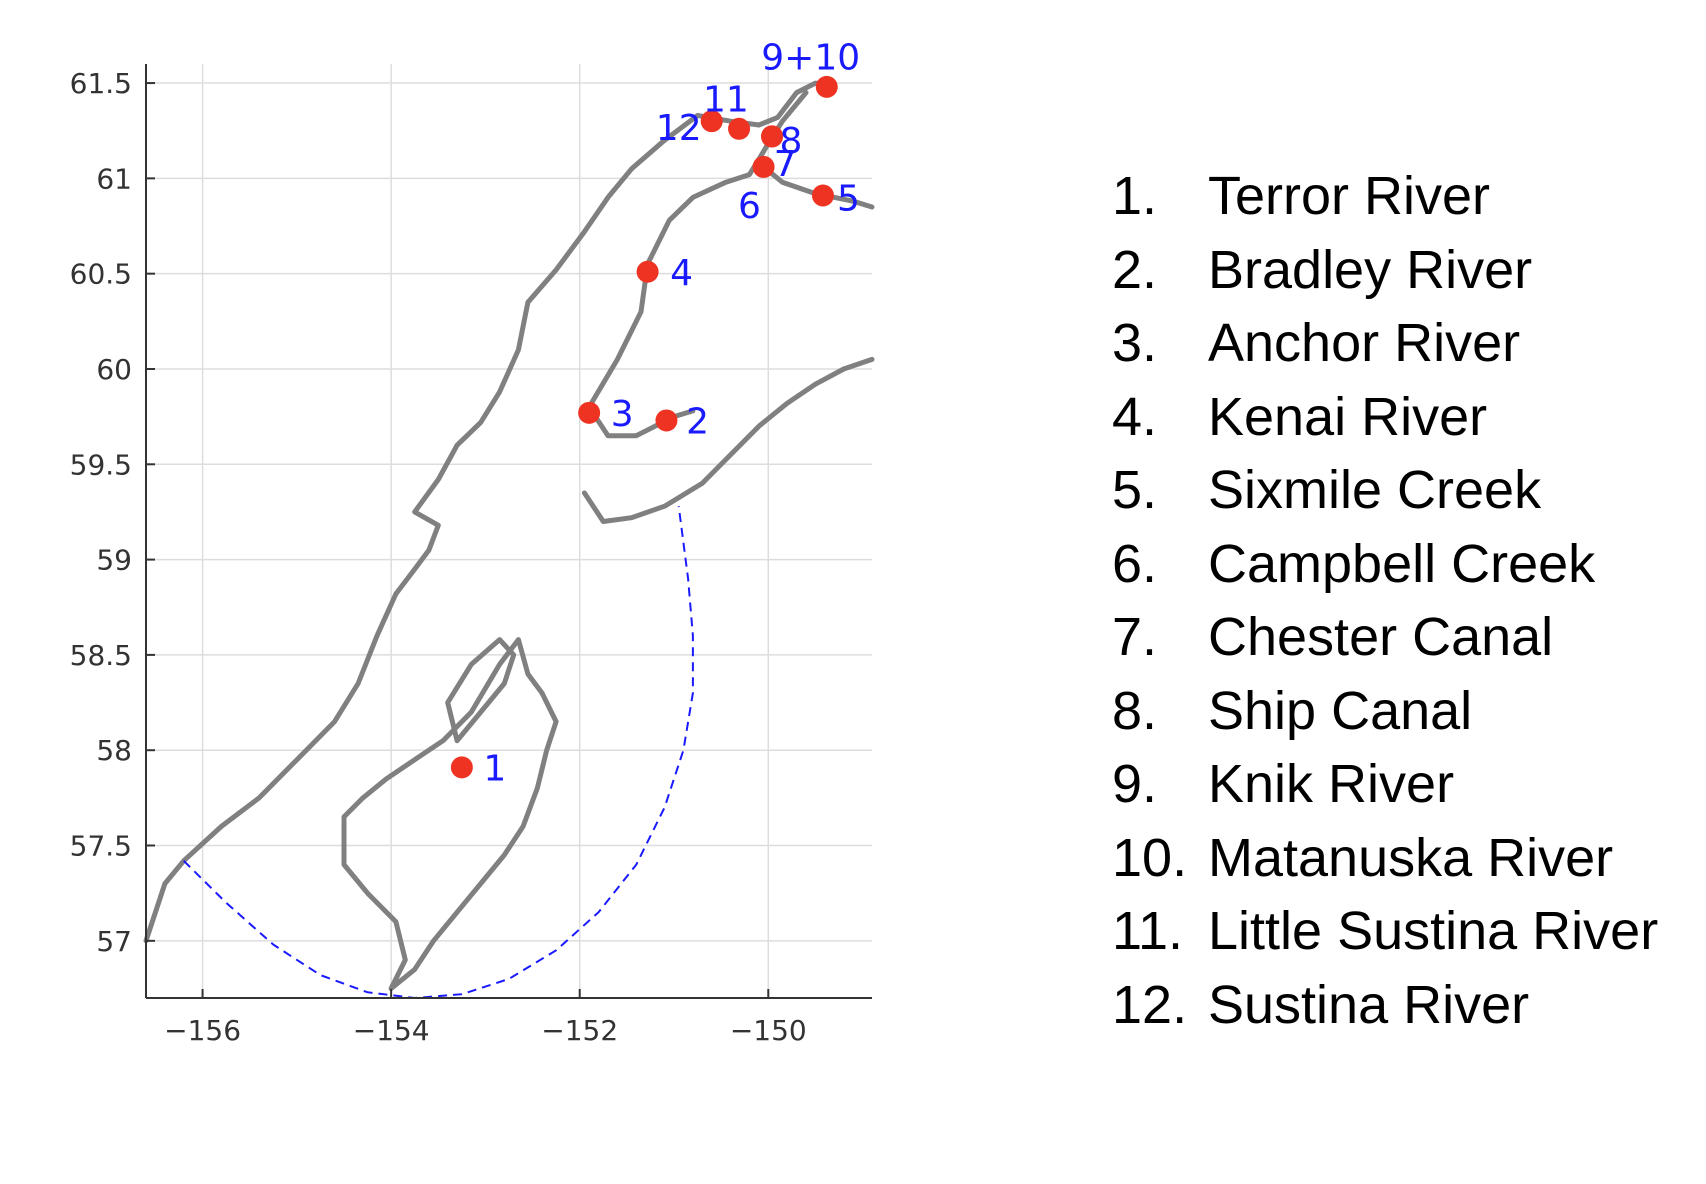  What do you see at coordinates (1135, 637) in the screenshot?
I see `legend-item-number: 7.` at bounding box center [1135, 637].